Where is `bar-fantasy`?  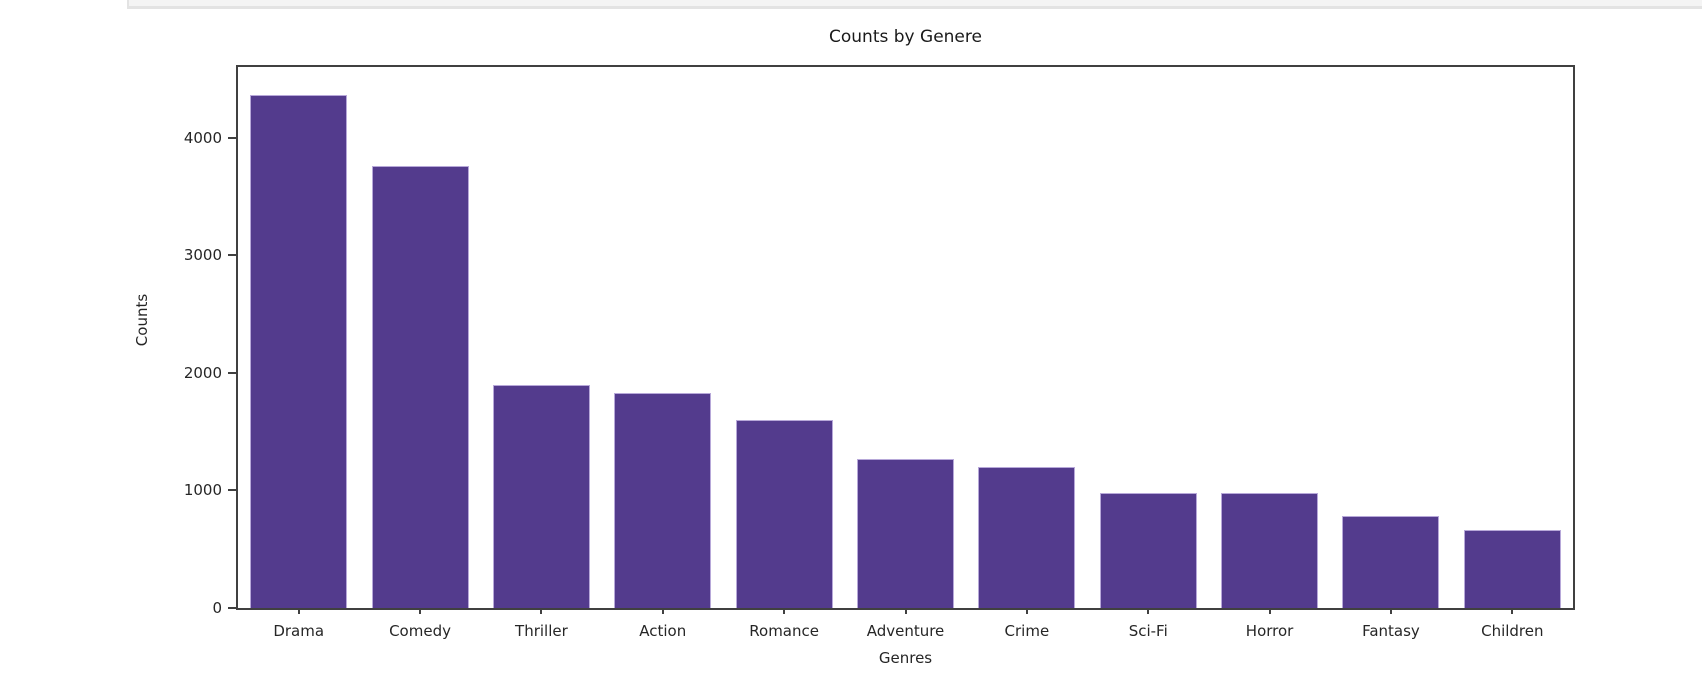
bar-fantasy is located at coordinates (1391, 562).